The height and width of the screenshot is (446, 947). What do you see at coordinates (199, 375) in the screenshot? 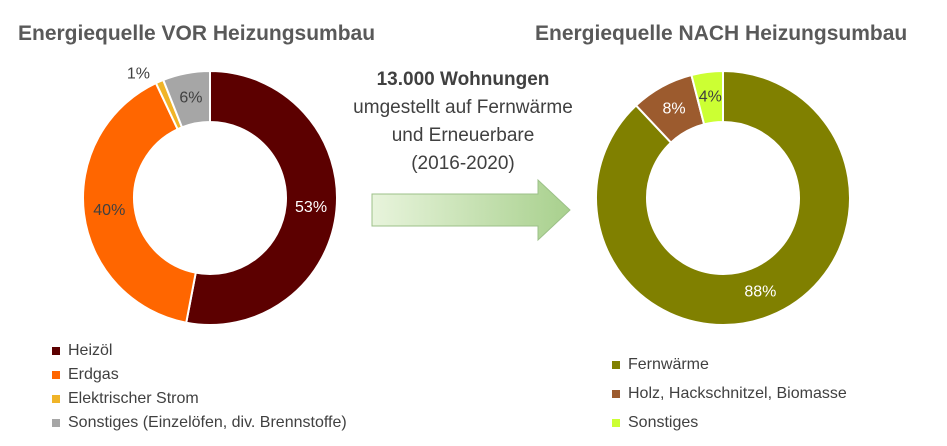
I see `before-legend-item-erdgas: Erdgas` at bounding box center [199, 375].